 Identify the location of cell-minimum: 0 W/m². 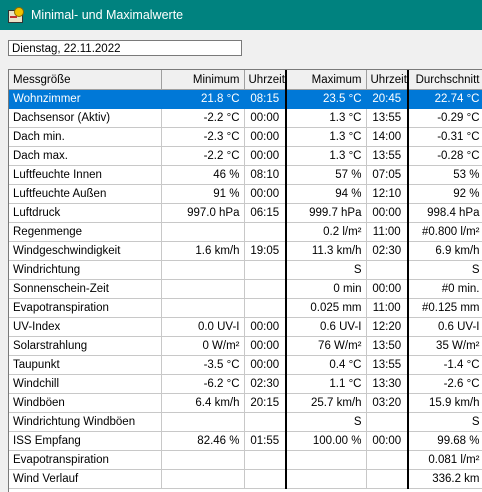
(203, 346).